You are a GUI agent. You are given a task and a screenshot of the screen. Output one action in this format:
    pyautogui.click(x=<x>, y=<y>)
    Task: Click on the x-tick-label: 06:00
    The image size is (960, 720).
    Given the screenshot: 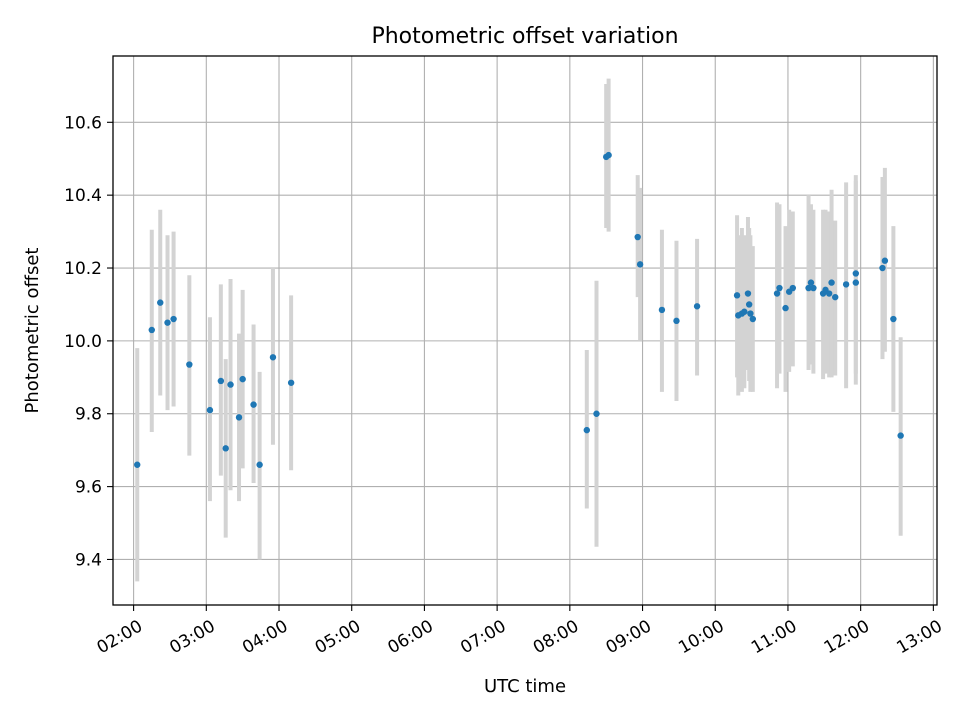 What is the action you would take?
    pyautogui.click(x=410, y=637)
    